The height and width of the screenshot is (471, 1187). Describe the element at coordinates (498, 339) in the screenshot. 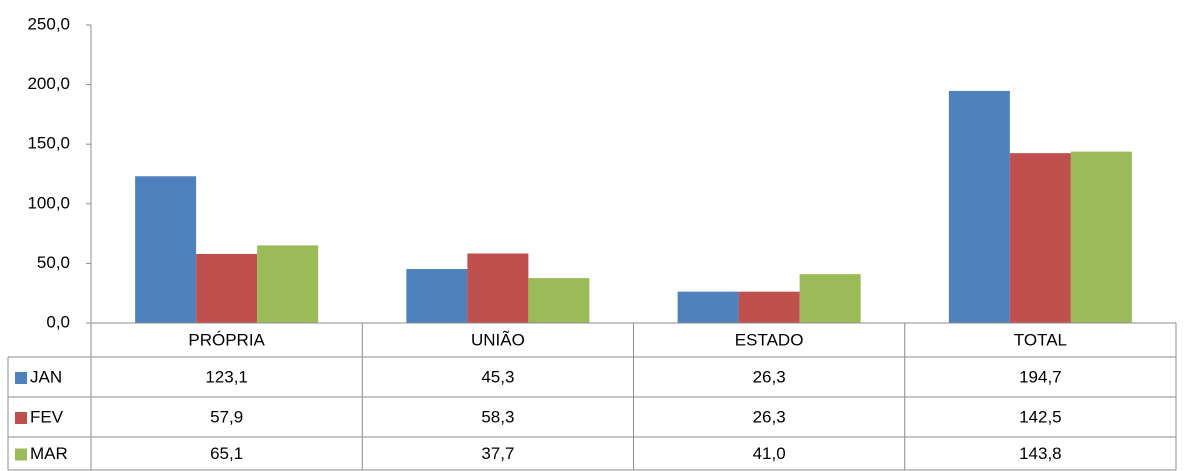

I see `x-tick-label: UNIÃO` at that location.